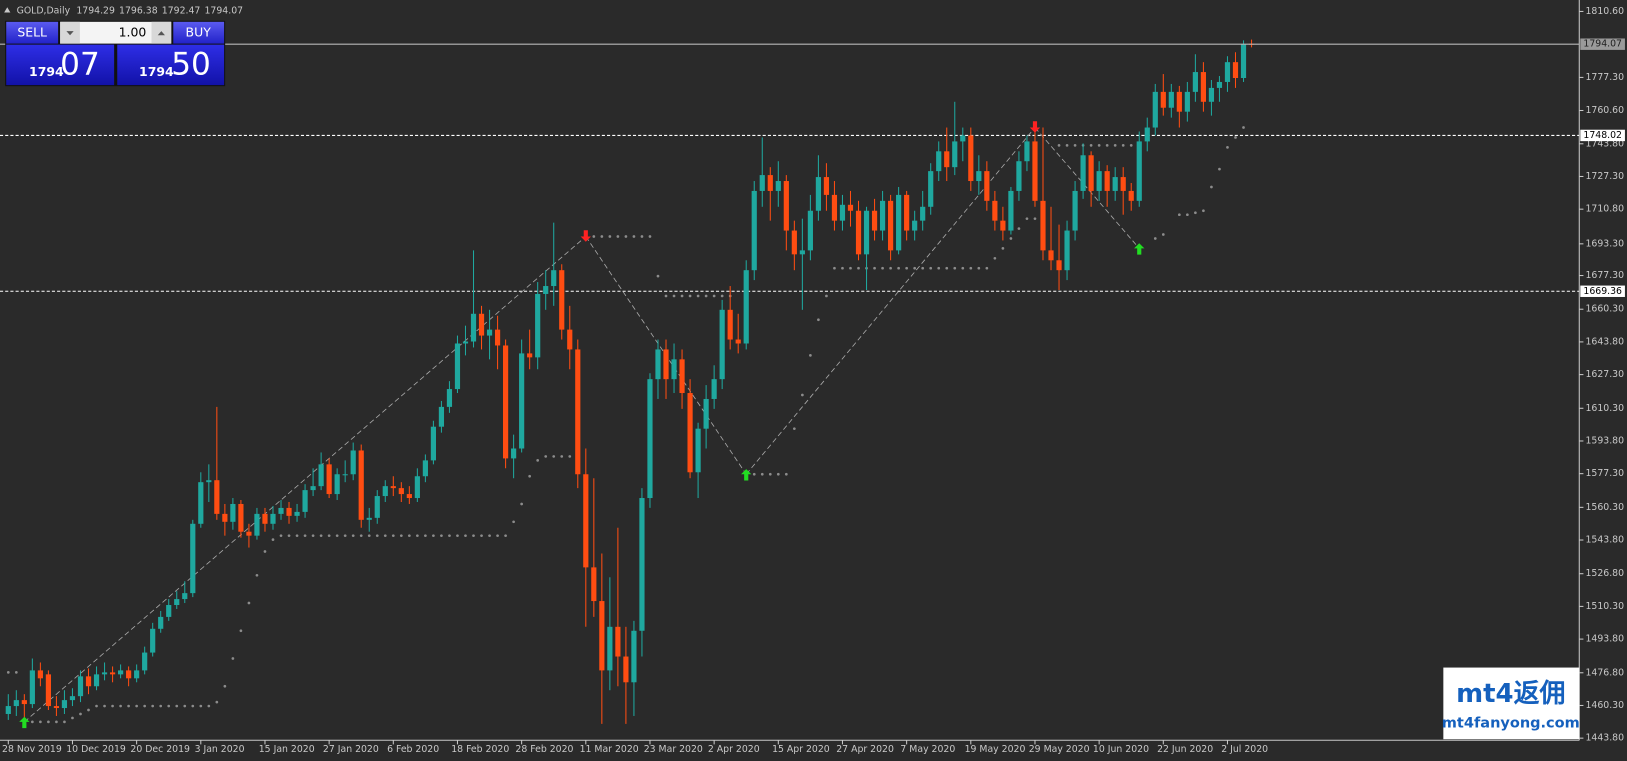 The image size is (1627, 761). Describe the element at coordinates (1602, 291) in the screenshot. I see `level-label: 1669.36` at that location.